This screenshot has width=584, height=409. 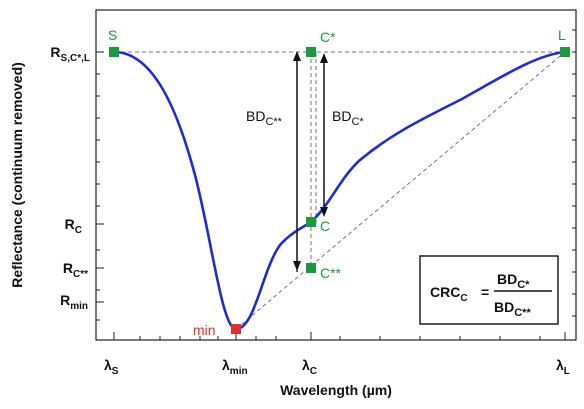 I want to click on x-tick-ls: λS, so click(x=111, y=367).